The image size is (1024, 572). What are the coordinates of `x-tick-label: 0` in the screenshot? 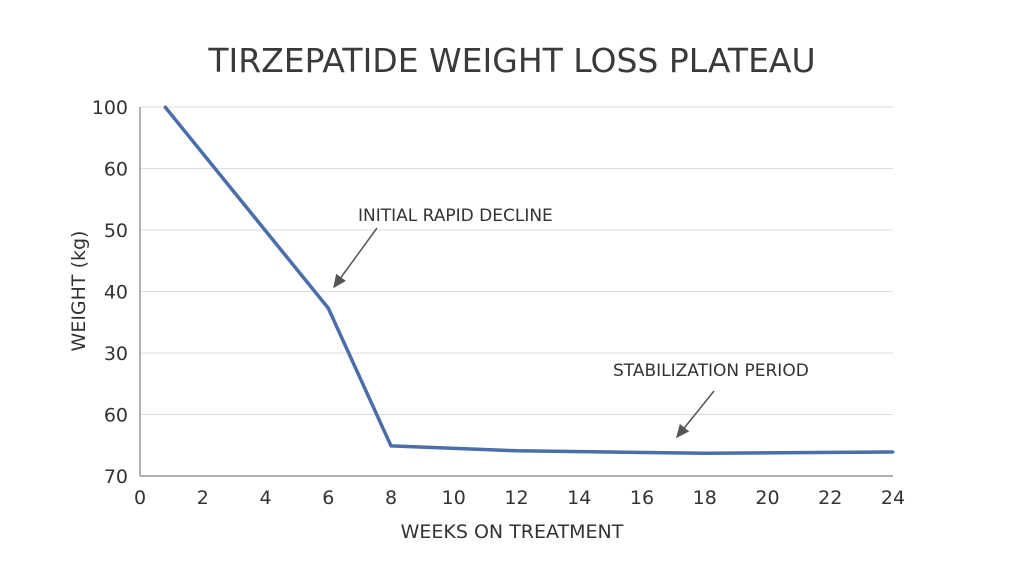 It's located at (140, 498).